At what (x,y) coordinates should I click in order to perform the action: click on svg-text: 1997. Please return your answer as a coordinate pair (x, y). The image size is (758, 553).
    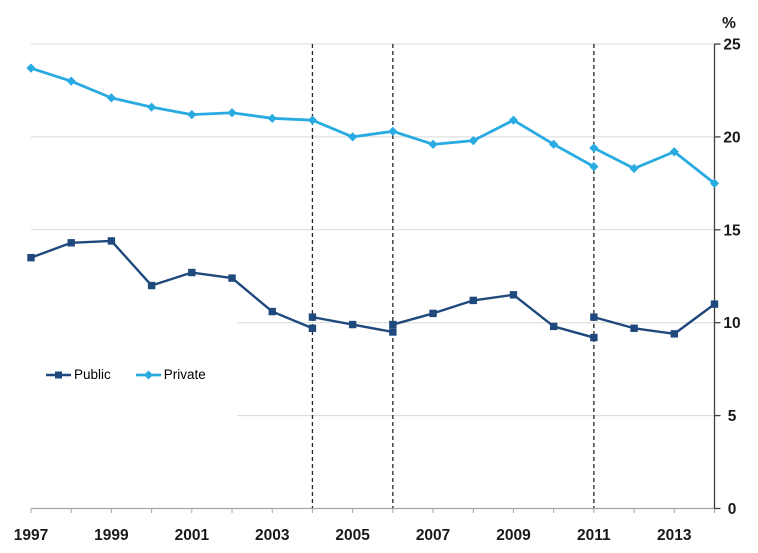
    Looking at the image, I should click on (31, 535).